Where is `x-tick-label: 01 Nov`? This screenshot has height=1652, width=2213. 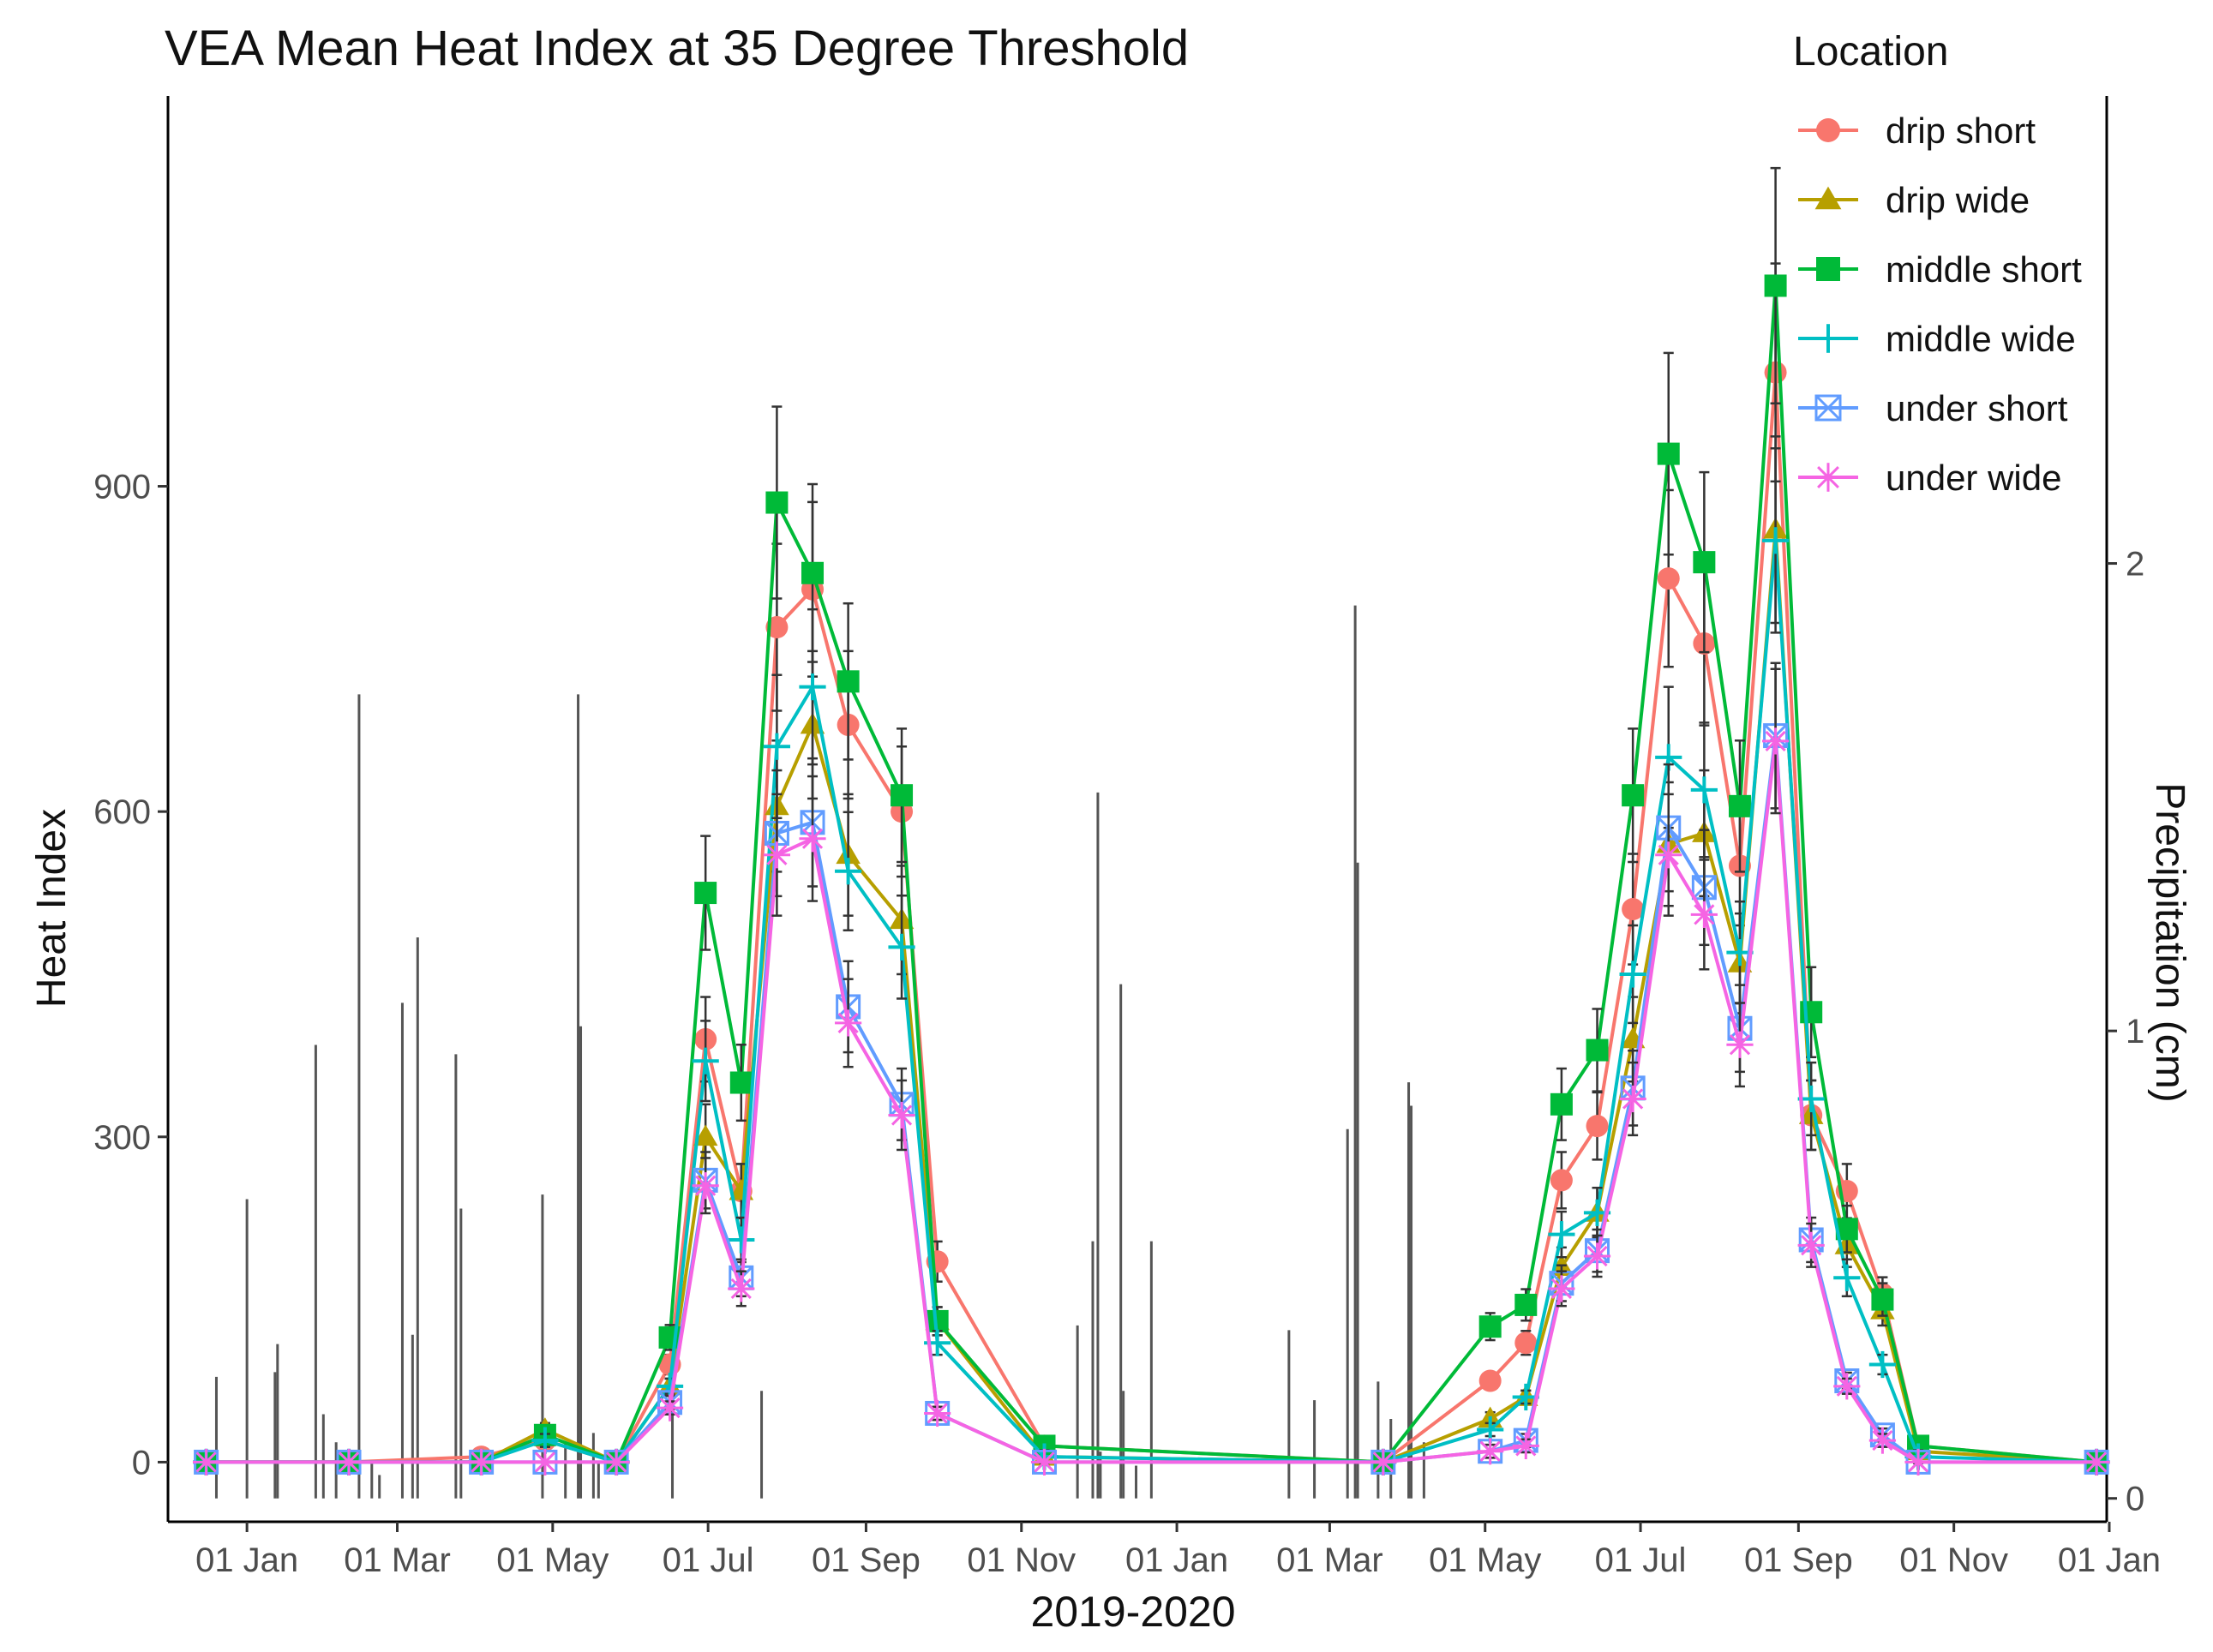
x-tick-label: 01 Nov is located at coordinates (1021, 1560).